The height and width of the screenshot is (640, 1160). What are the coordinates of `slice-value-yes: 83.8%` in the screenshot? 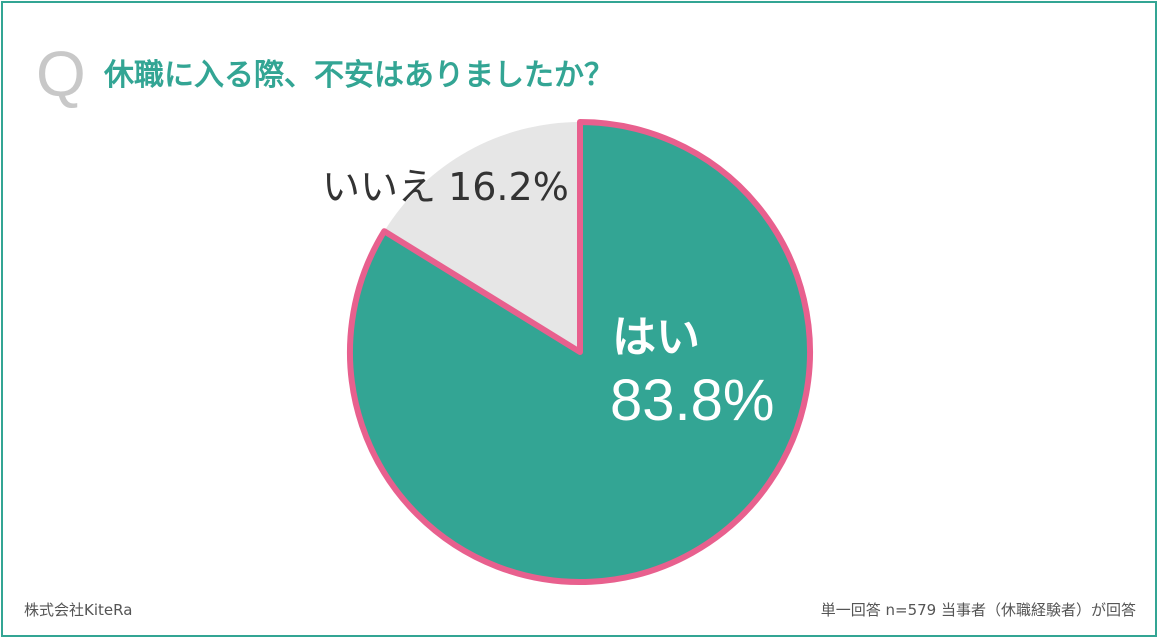 It's located at (692, 400).